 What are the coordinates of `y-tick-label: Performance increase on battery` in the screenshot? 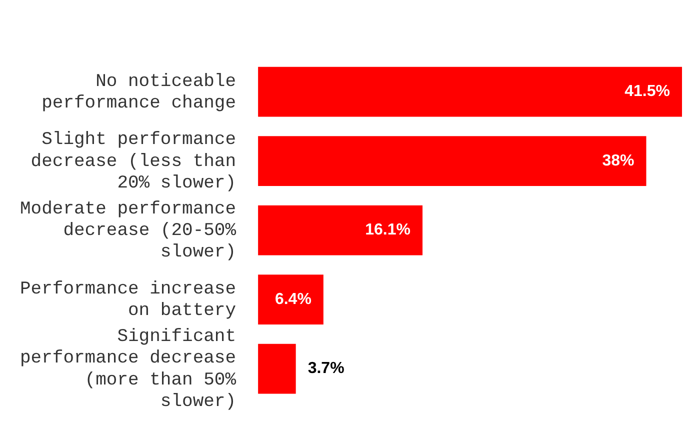 It's located at (128, 301).